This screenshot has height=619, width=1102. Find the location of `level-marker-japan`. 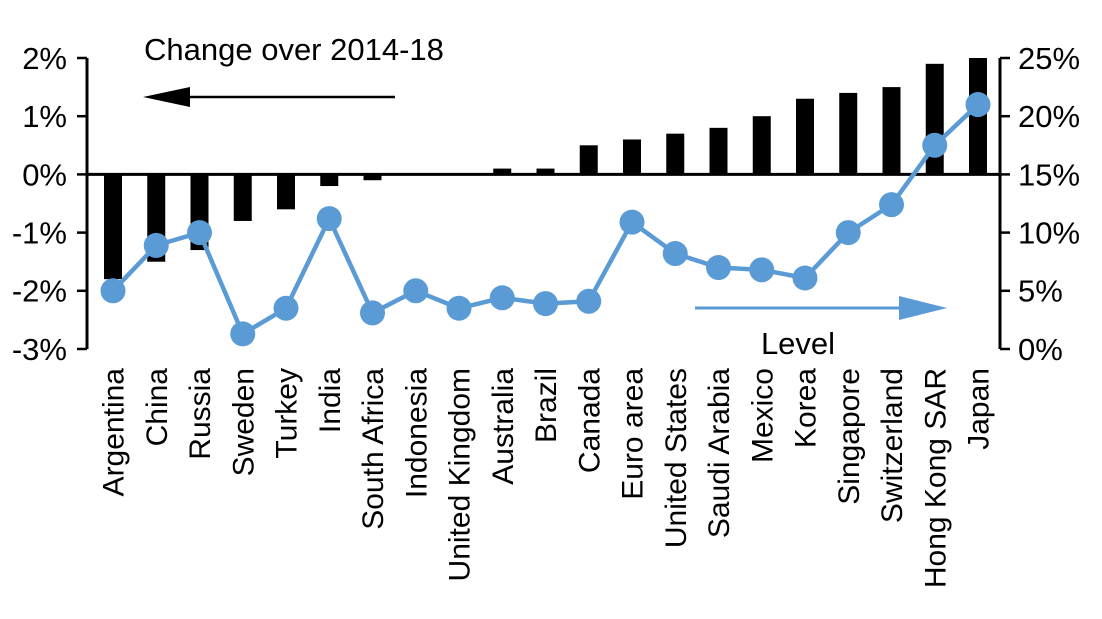

level-marker-japan is located at coordinates (978, 105).